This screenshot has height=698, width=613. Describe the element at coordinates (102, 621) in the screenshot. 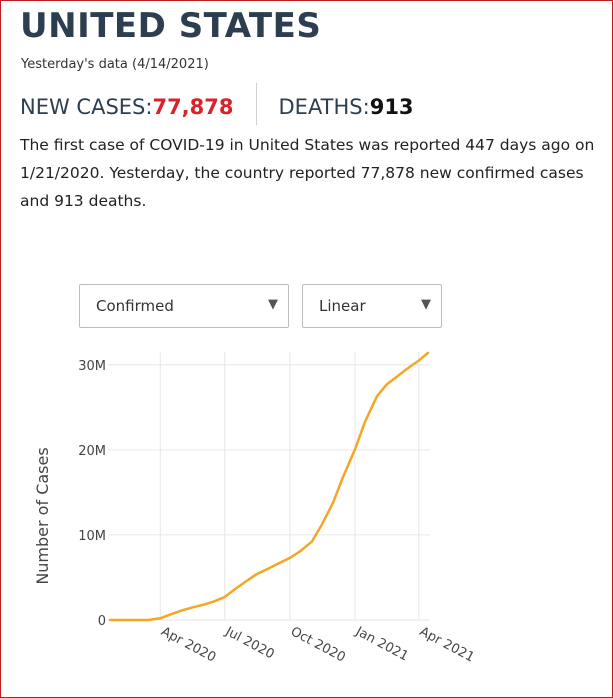

I see `y-tick-label: 0` at that location.